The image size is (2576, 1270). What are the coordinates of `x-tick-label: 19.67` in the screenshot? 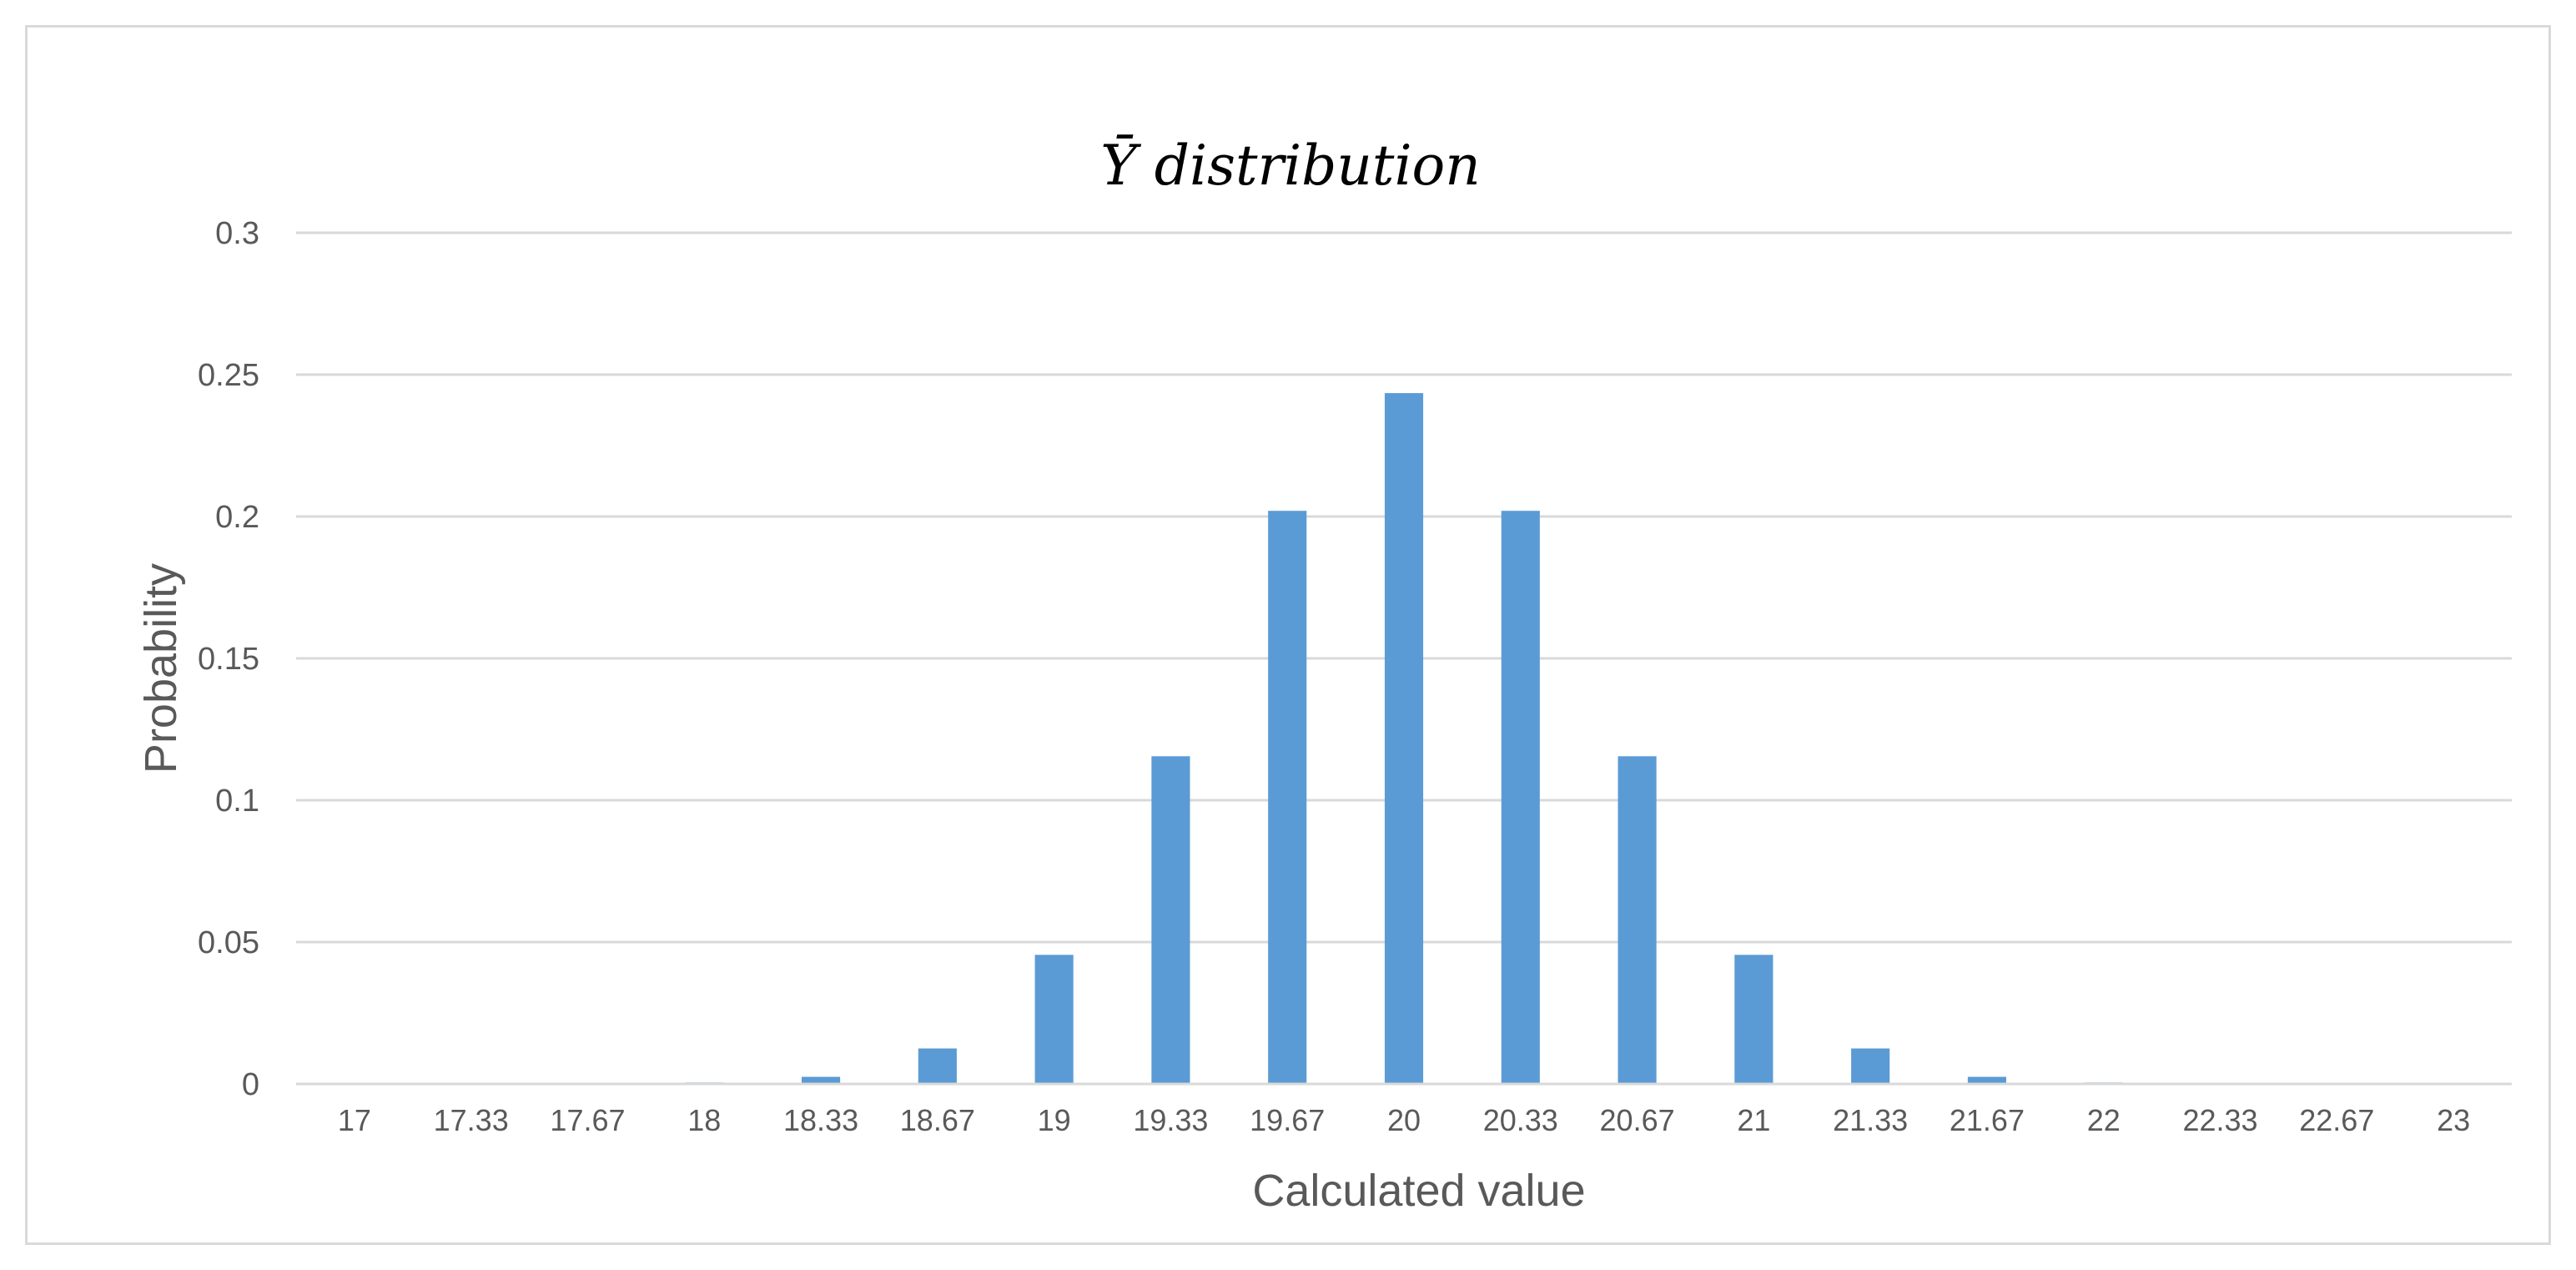 It's located at (1287, 1120).